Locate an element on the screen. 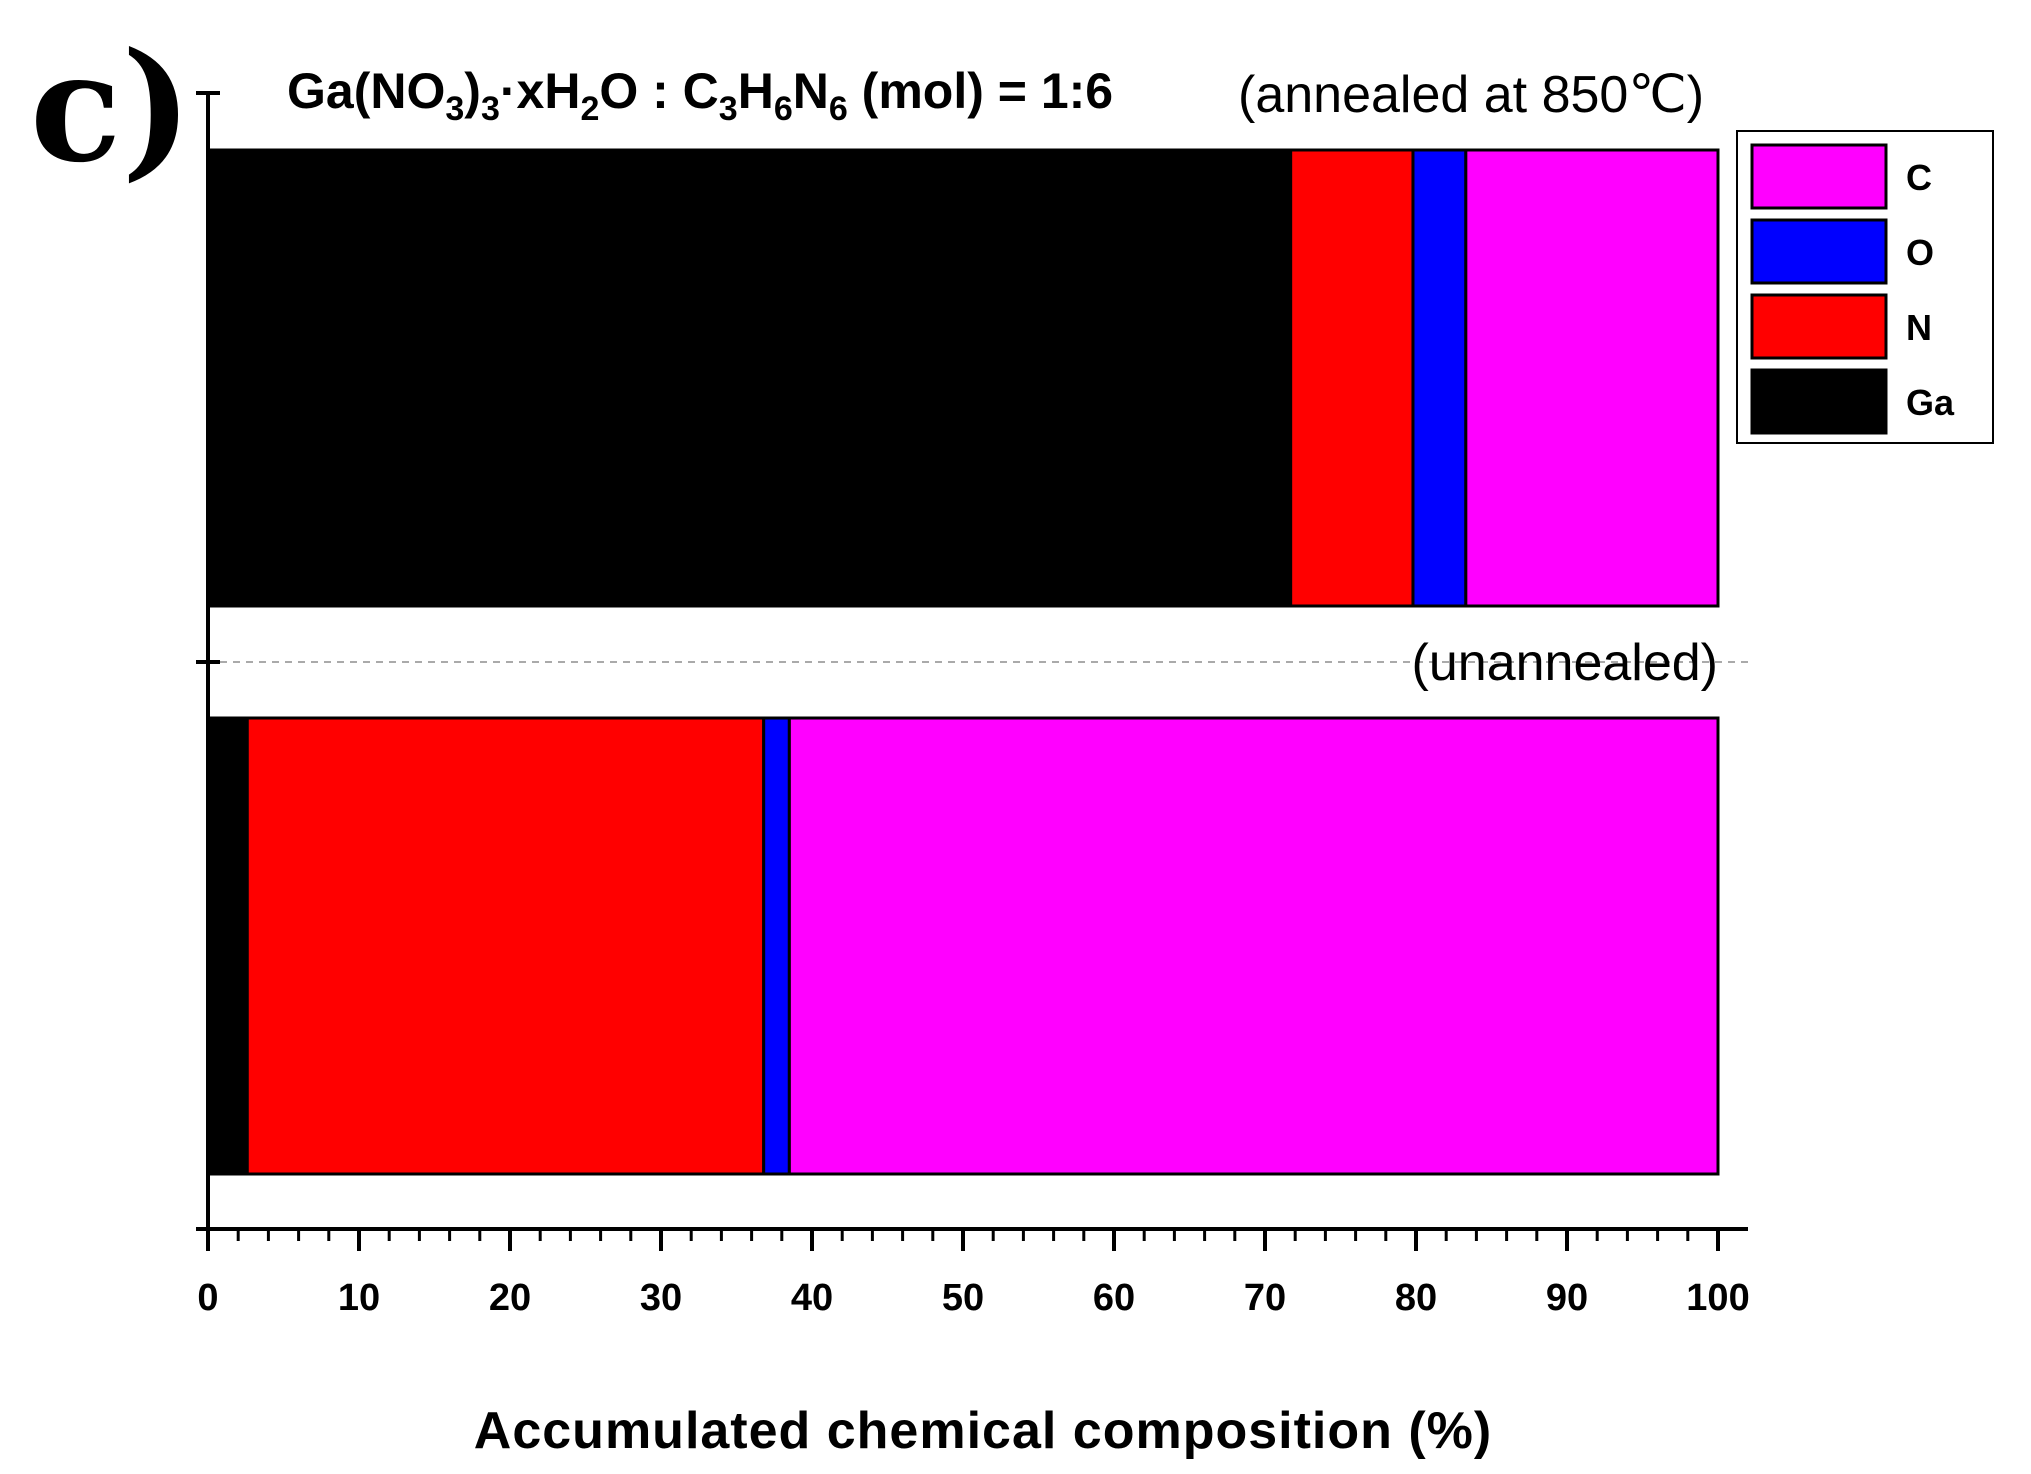  x-tick-label: 90 is located at coordinates (1567, 1298).